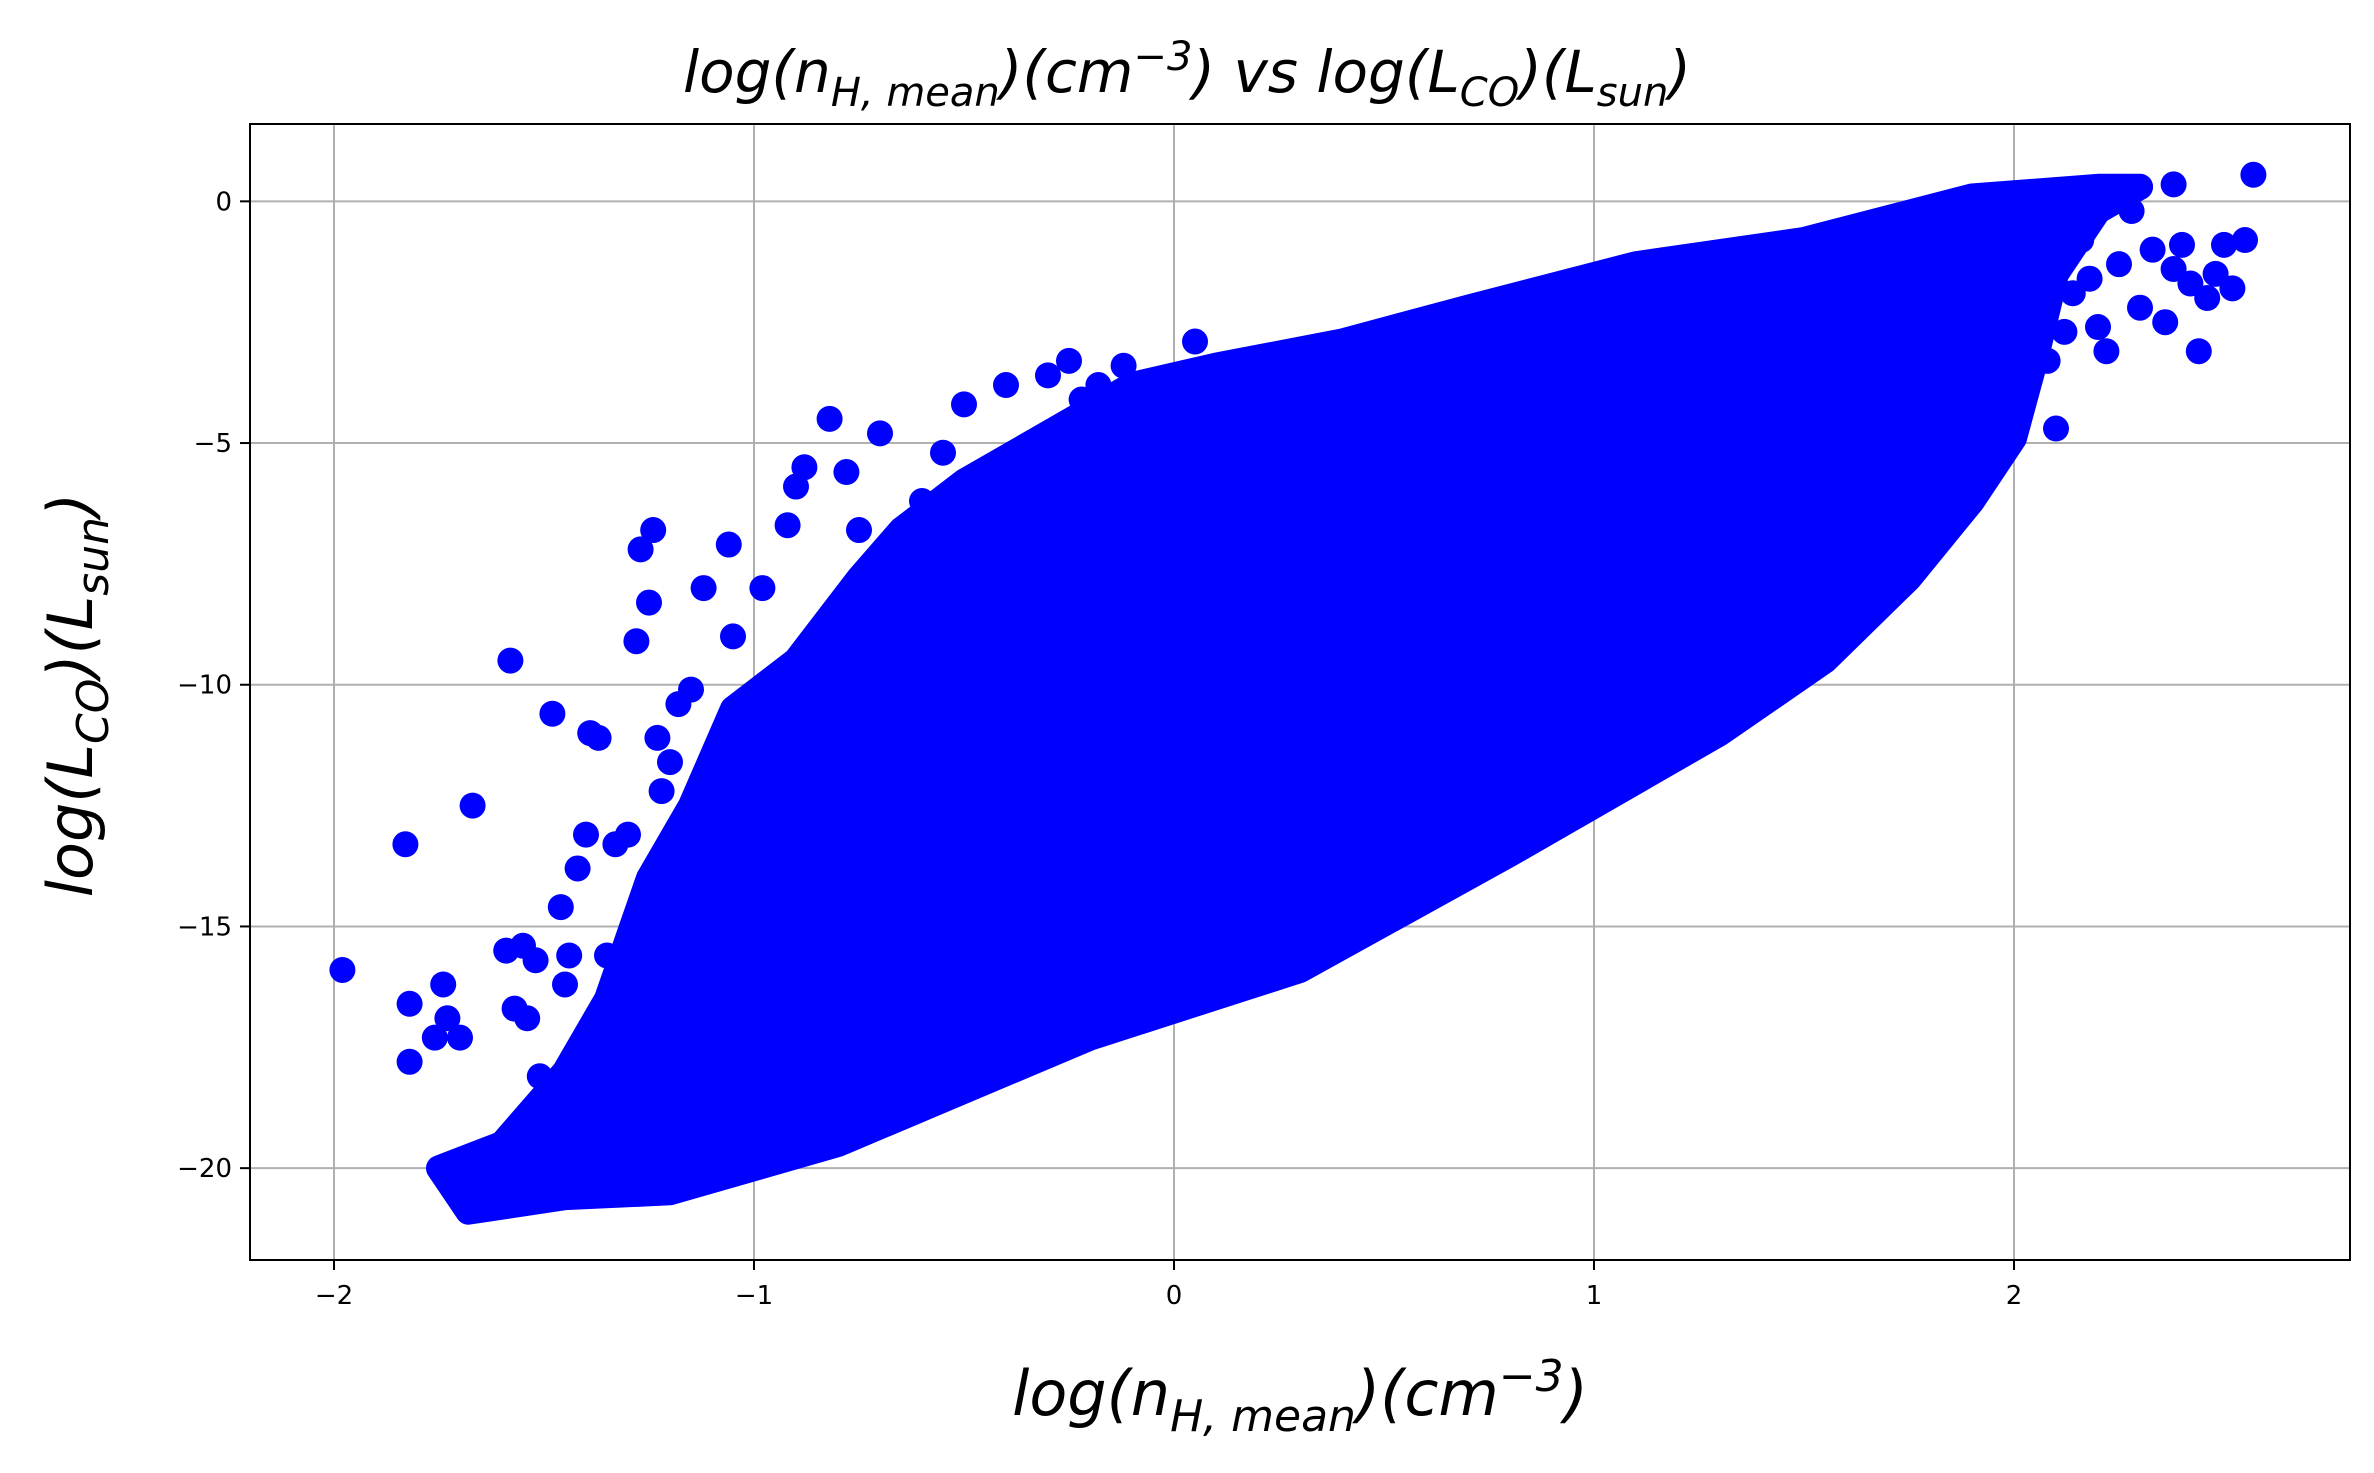 The height and width of the screenshot is (1473, 2374). I want to click on x-axis-label: log(nH, mean)(cm−3), so click(1300, 1396).